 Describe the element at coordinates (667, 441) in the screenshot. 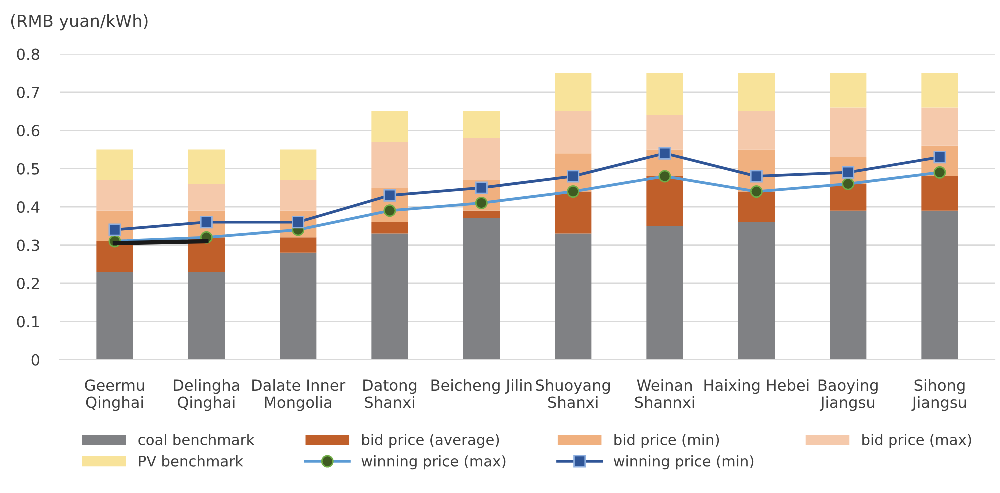

I see `legend-label: bid price (min)` at that location.